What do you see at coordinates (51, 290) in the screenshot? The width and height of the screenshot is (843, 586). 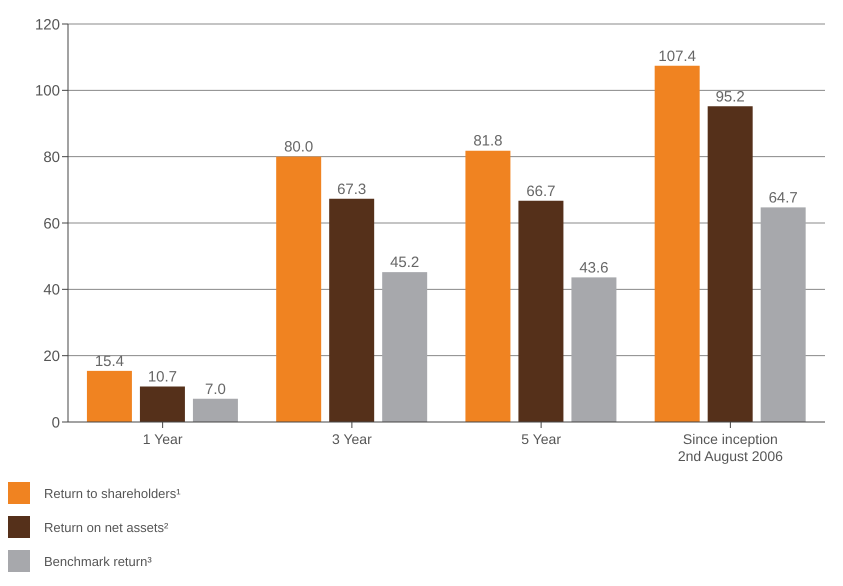 I see `y-tick-label: 40` at bounding box center [51, 290].